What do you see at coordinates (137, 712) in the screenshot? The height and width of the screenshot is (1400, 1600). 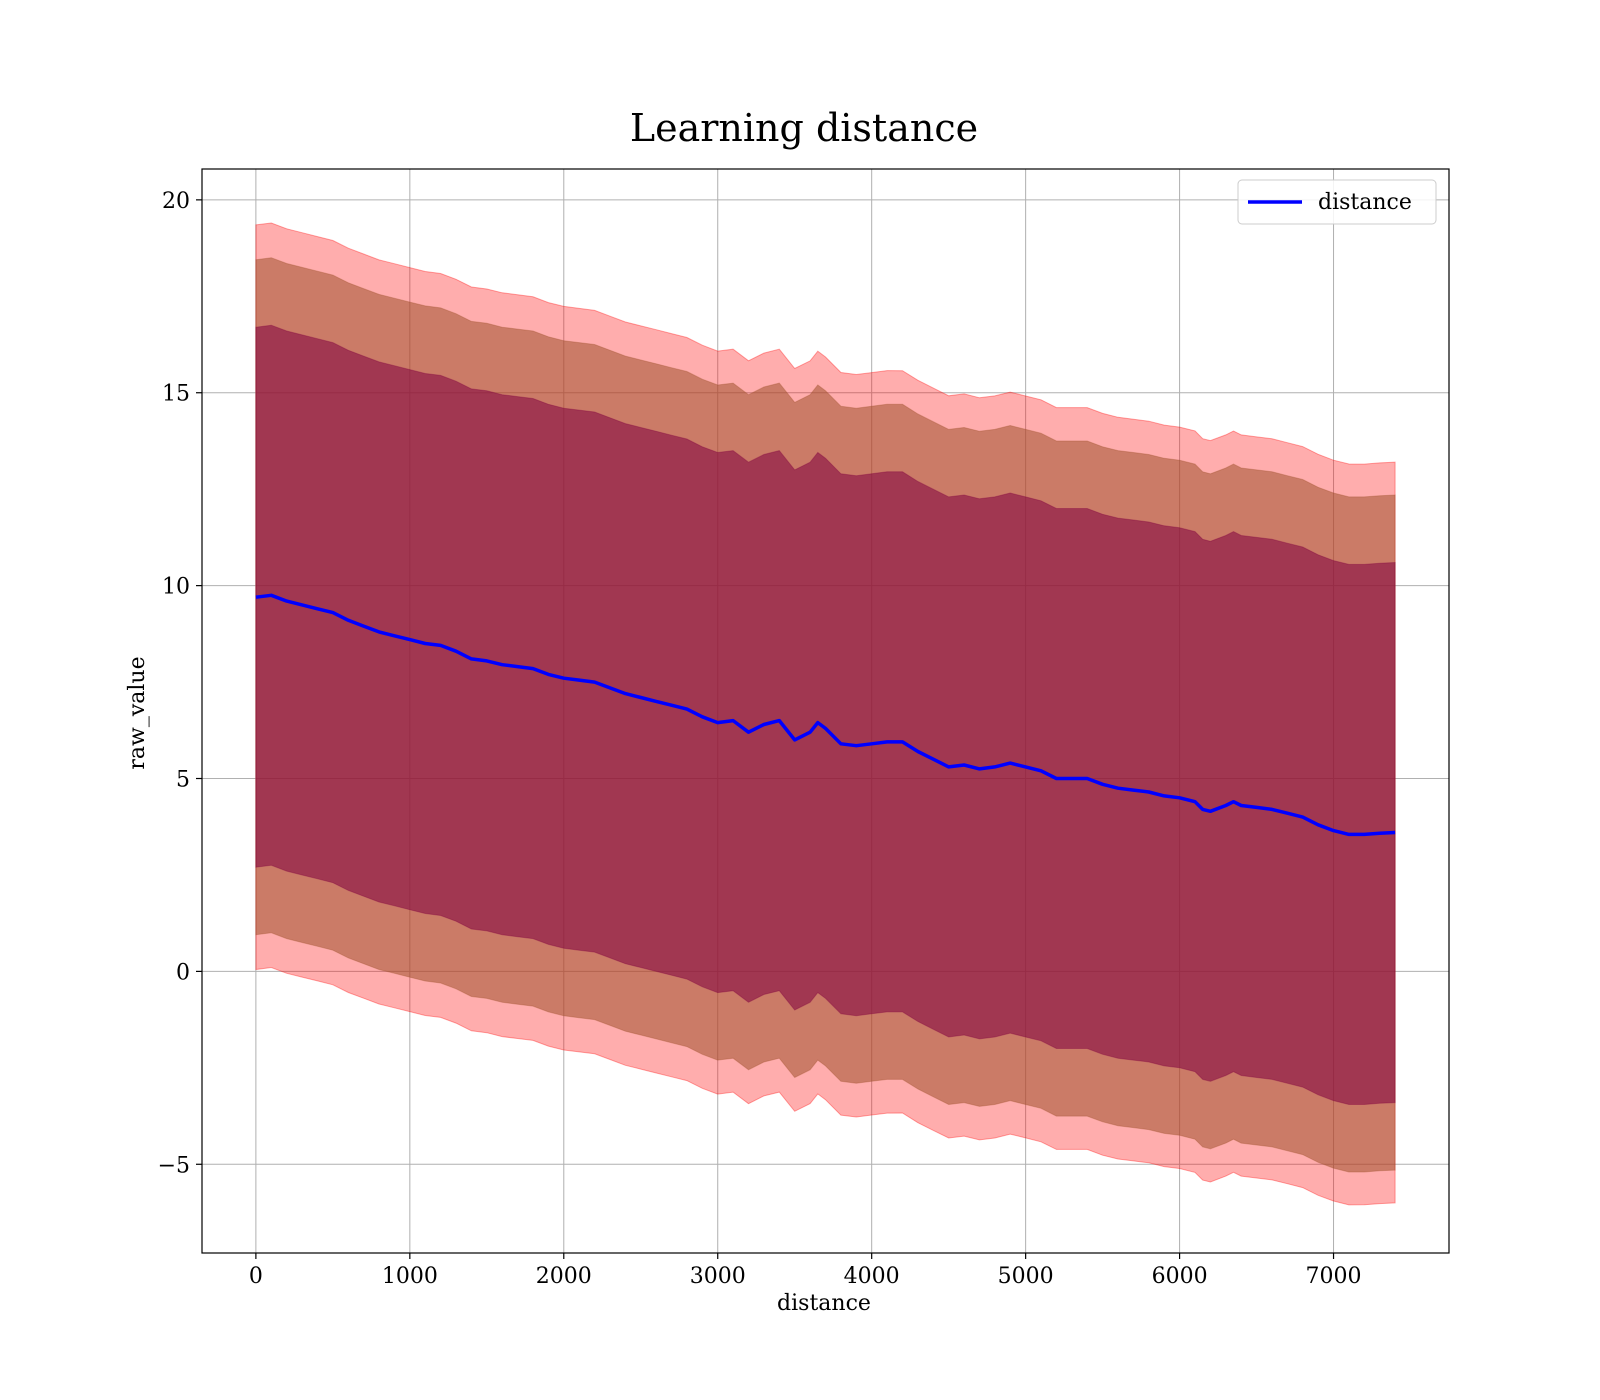 I see `y-axis-label: raw_value` at bounding box center [137, 712].